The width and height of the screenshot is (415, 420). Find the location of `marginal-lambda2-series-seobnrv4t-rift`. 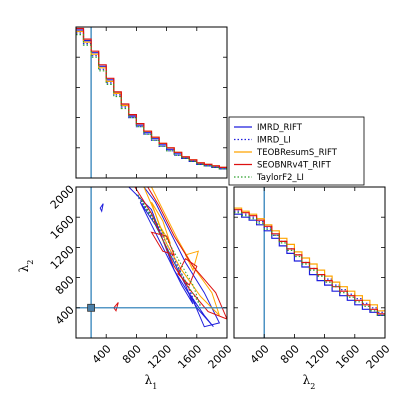

marginal-lambda2-series-seobnrv4t-rift is located at coordinates (309, 262).